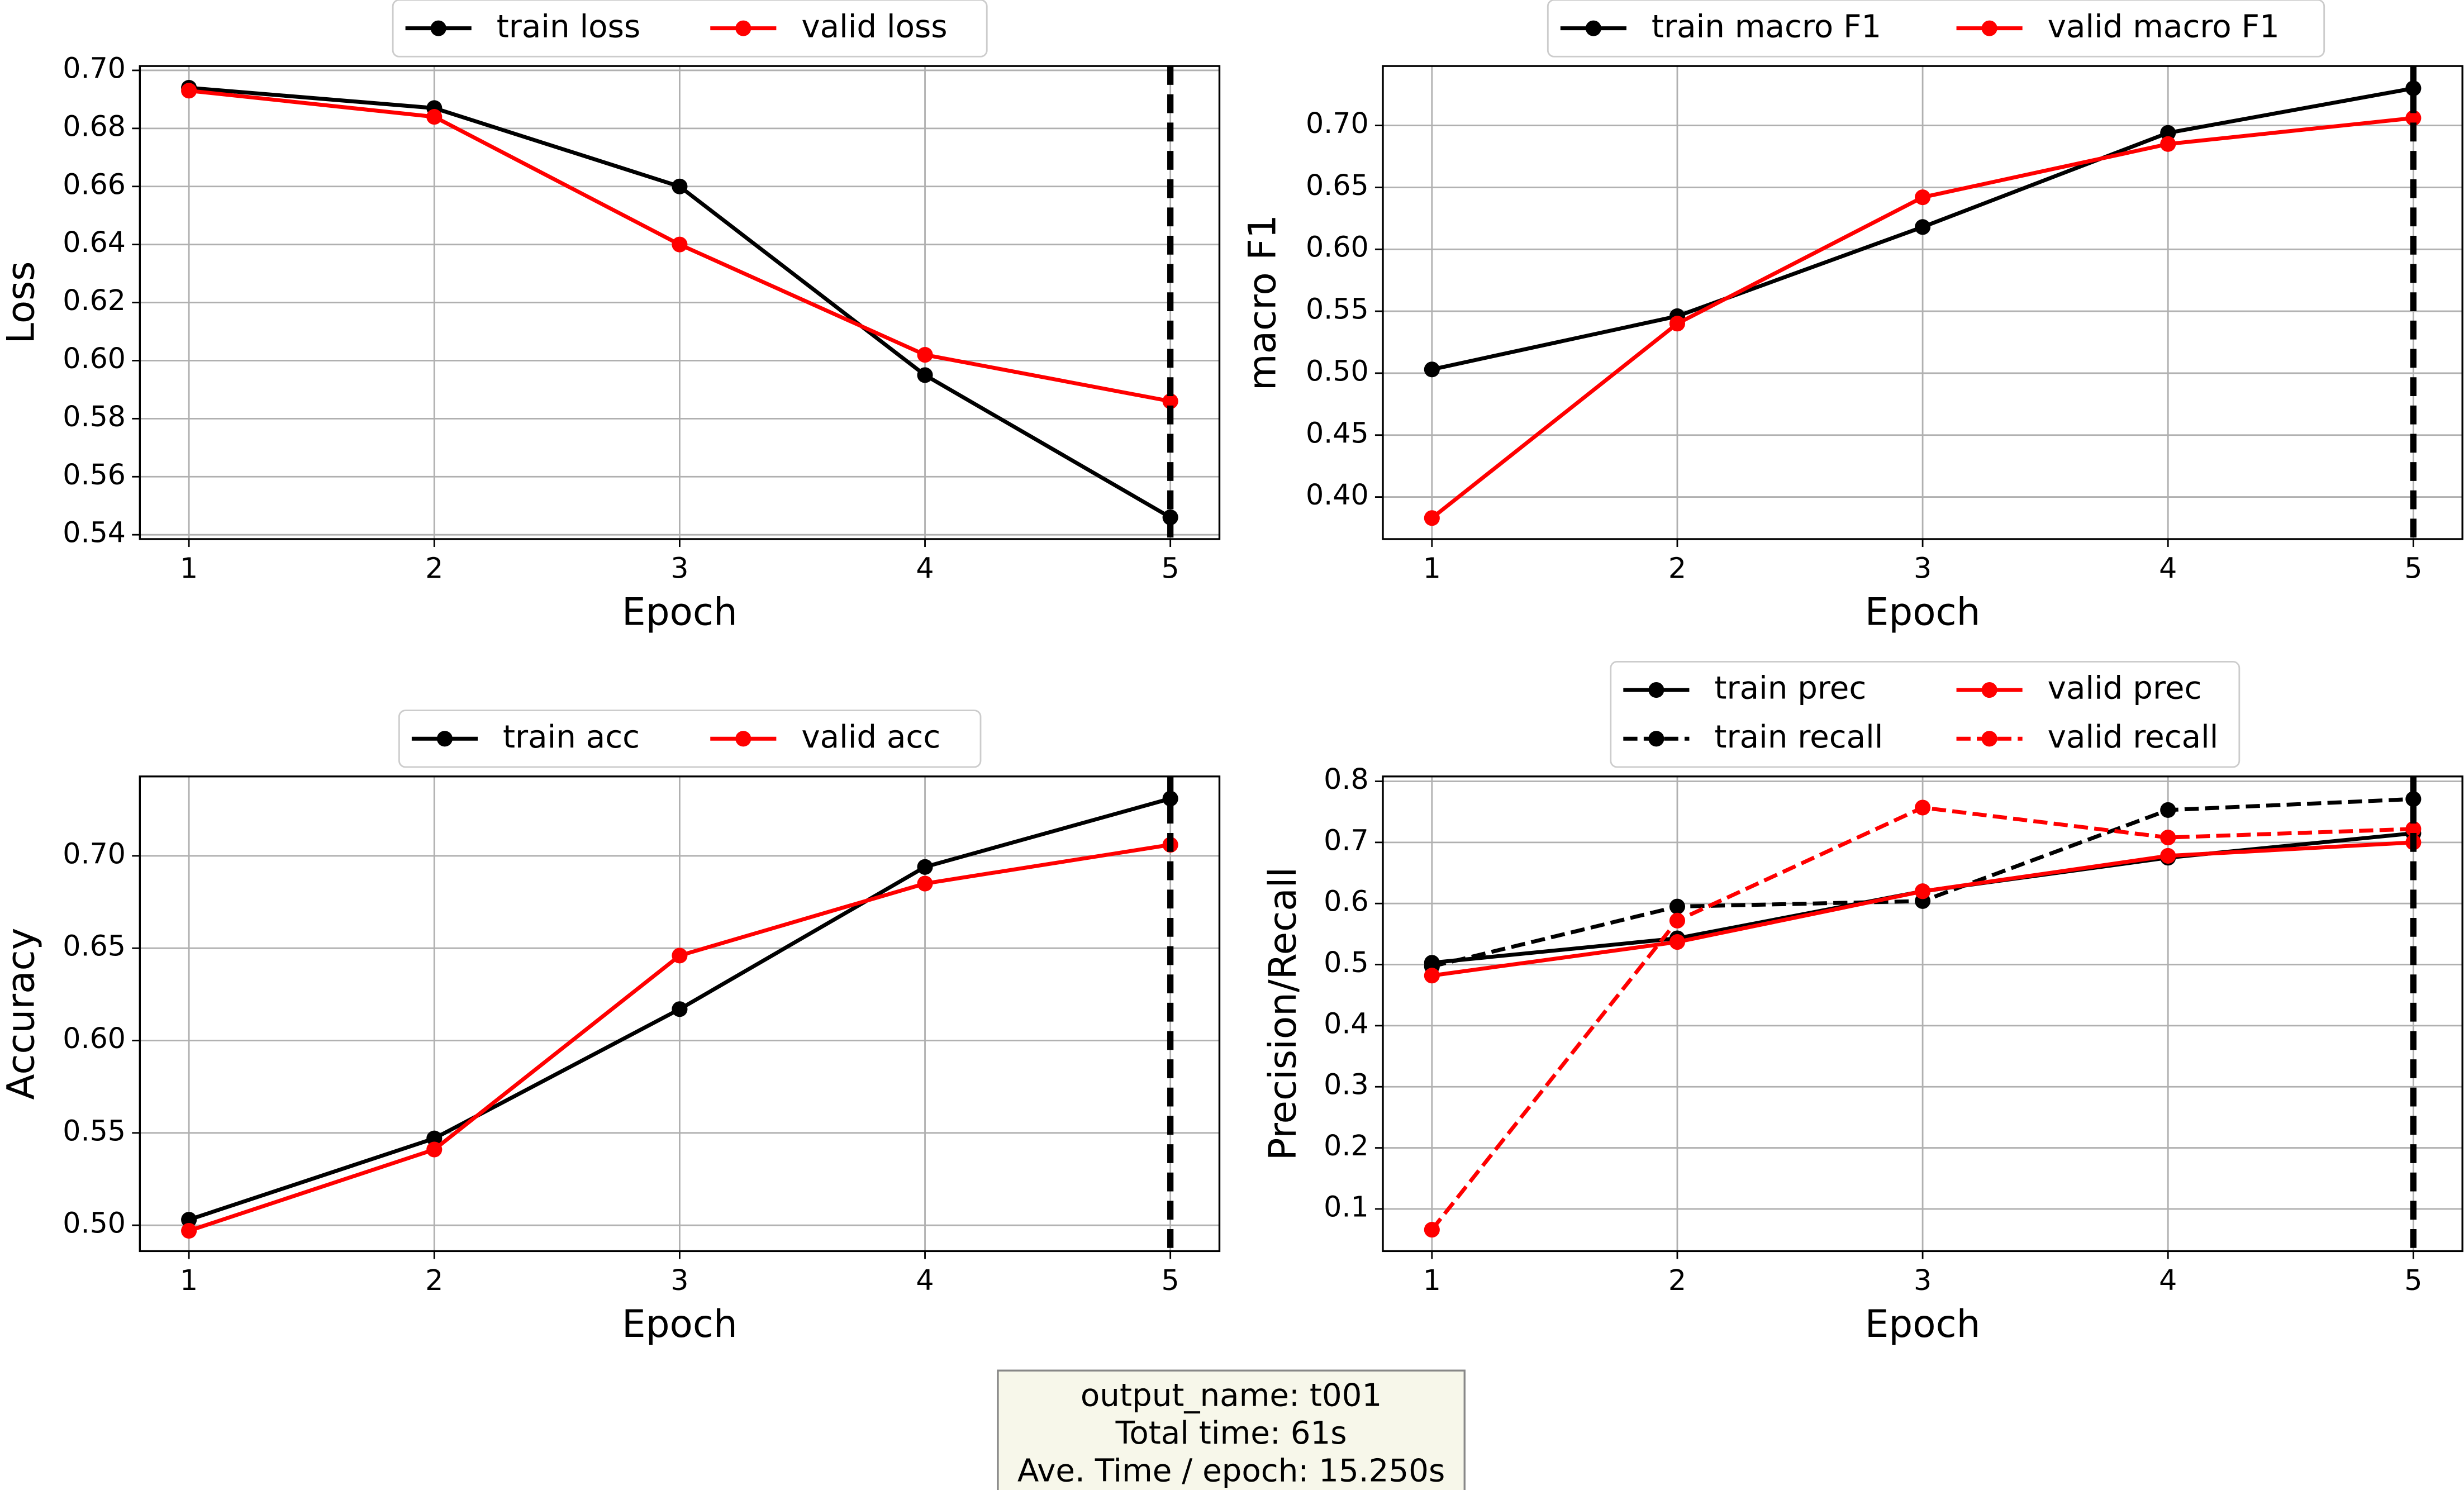 The image size is (2464, 1490). What do you see at coordinates (1790, 688) in the screenshot?
I see `legend-label: train prec` at bounding box center [1790, 688].